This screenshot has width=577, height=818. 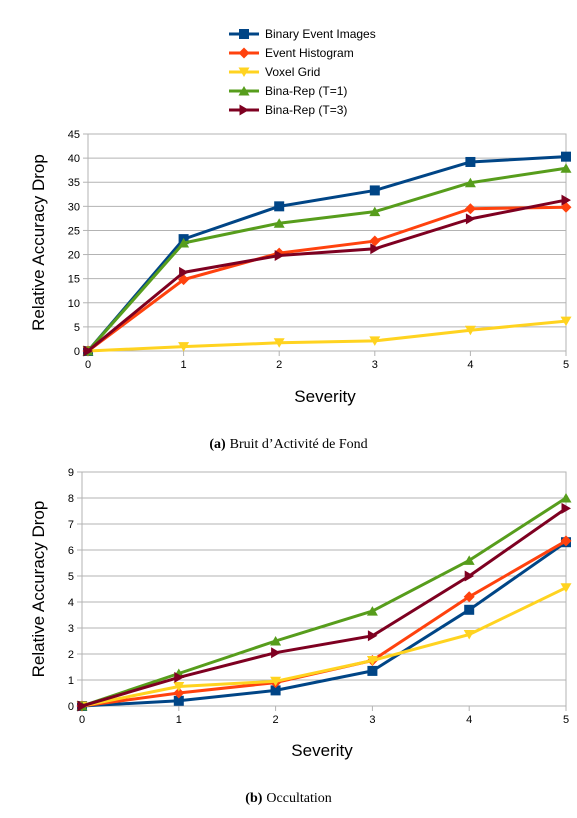 What do you see at coordinates (306, 91) in the screenshot?
I see `legend-label: Bina-Rep (T=1)` at bounding box center [306, 91].